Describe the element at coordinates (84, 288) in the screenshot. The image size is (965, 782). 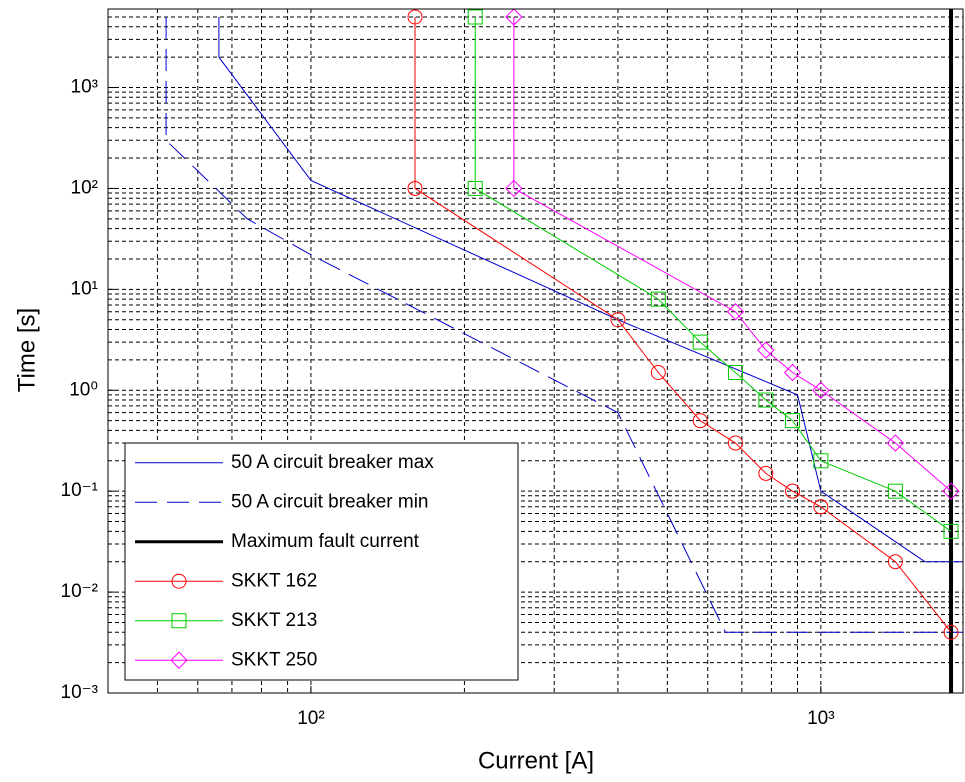
I see `y-tick-label: 10¹` at that location.